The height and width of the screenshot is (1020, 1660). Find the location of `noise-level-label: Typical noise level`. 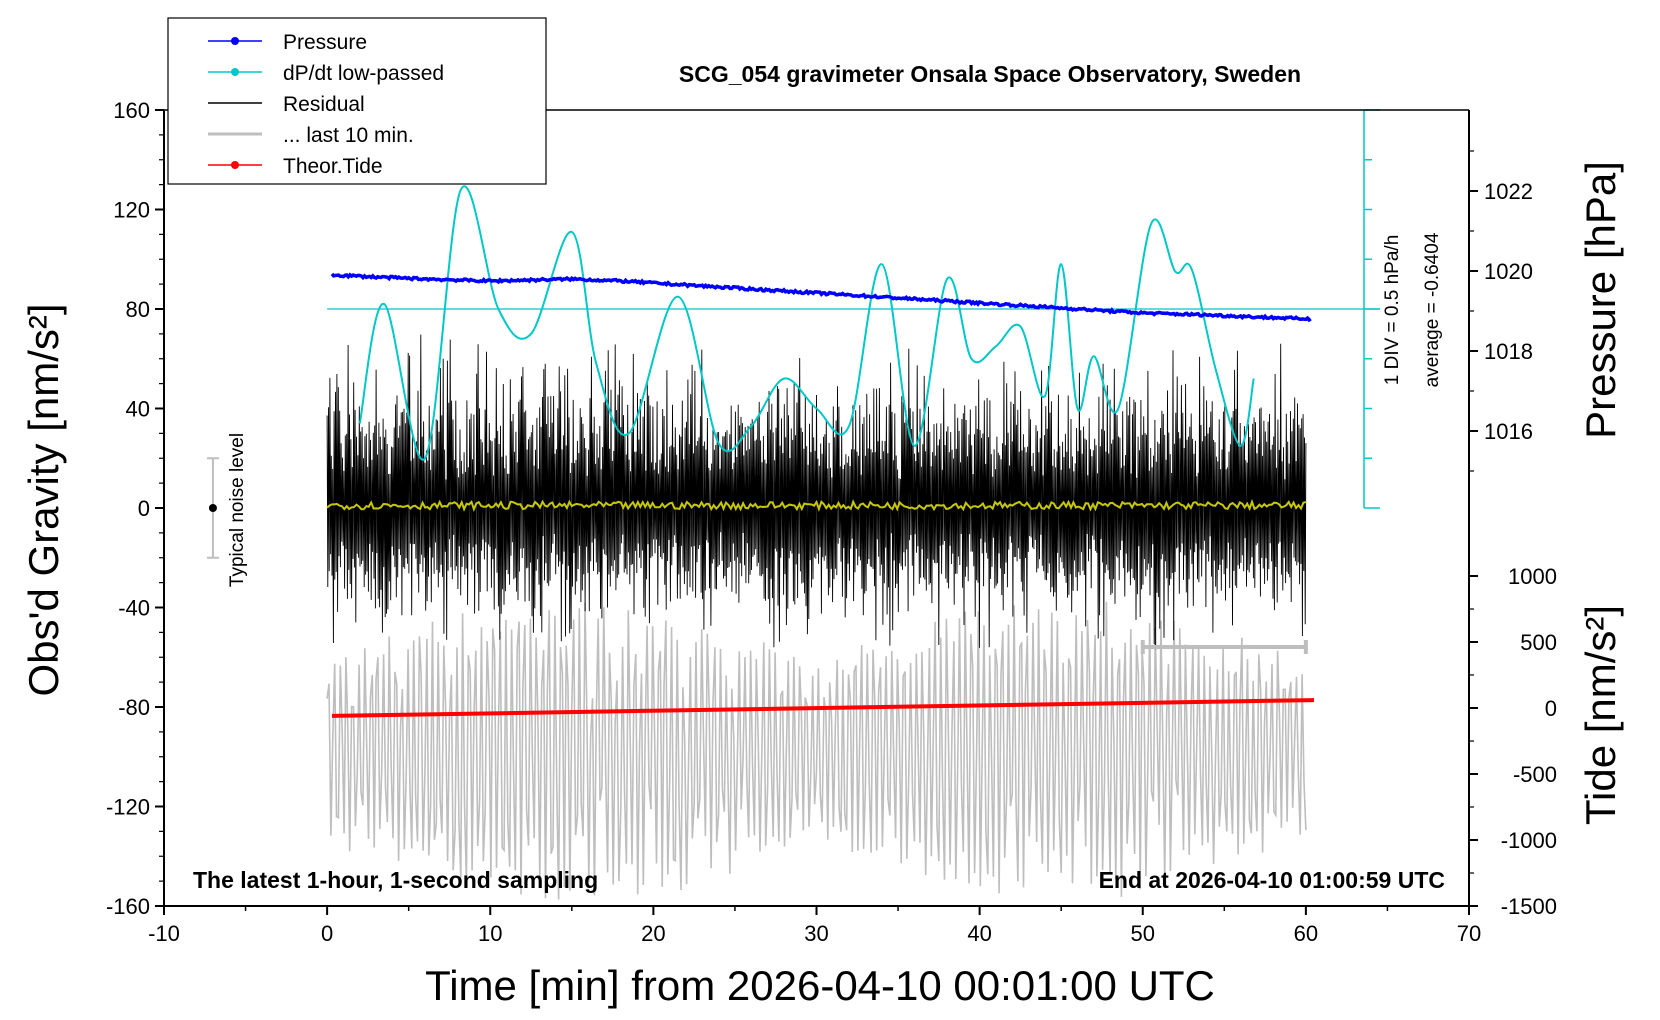

noise-level-label: Typical noise level is located at coordinates (237, 510).